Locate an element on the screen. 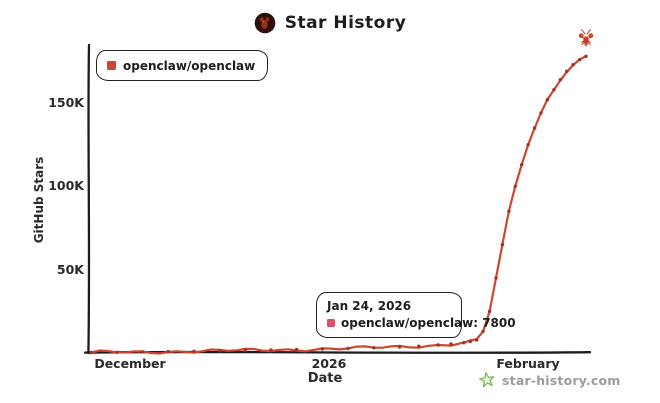  tooltip-series-value: openclaw/openclaw: 7800 is located at coordinates (428, 323).